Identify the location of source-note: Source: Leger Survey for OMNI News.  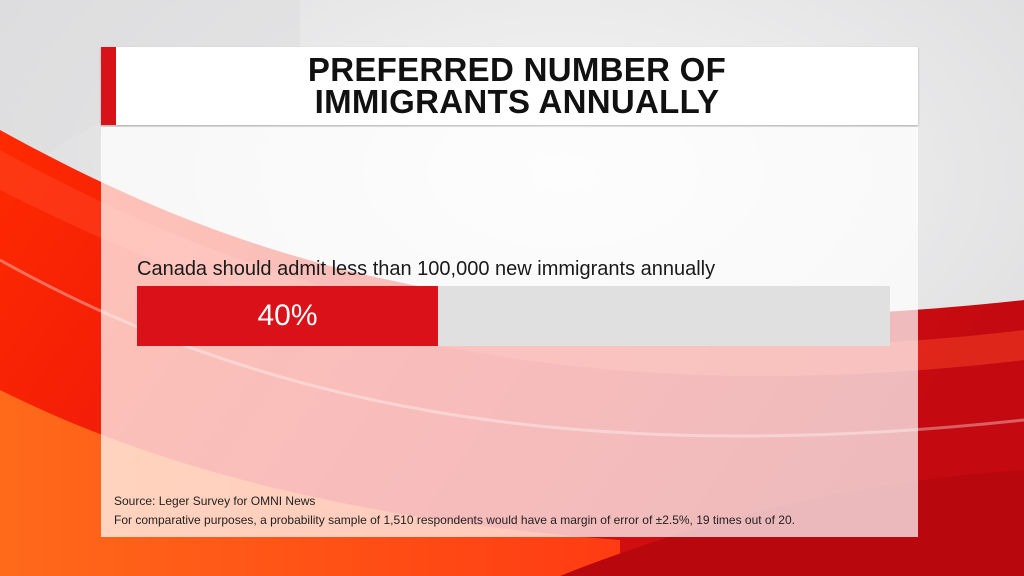
(215, 501).